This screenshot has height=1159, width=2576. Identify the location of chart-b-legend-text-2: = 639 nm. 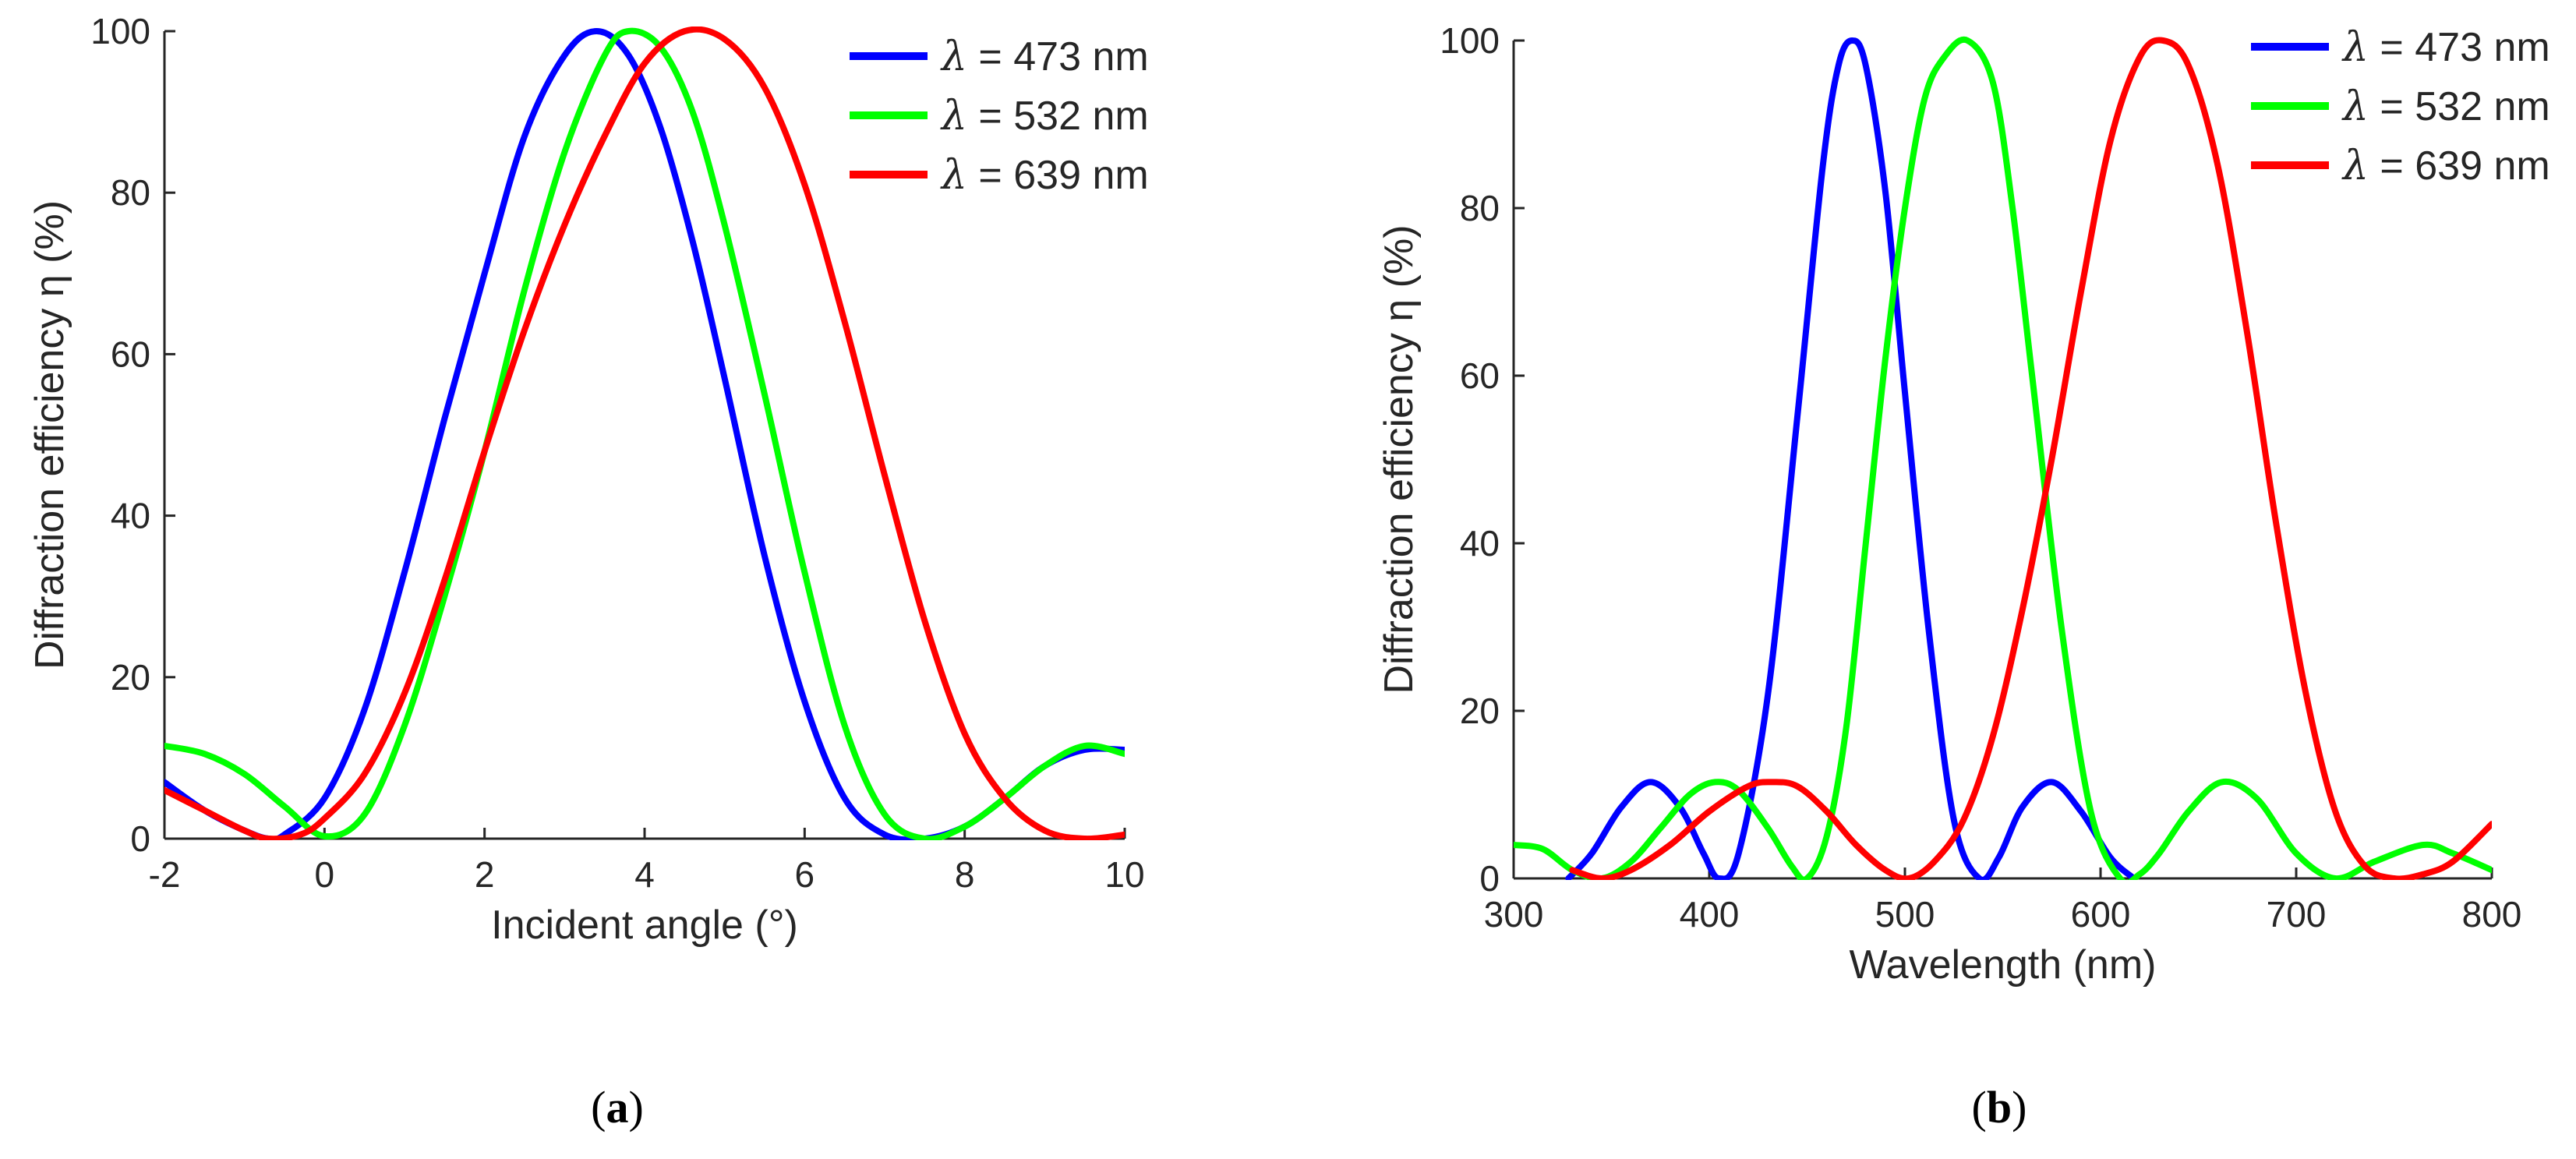
(2459, 166).